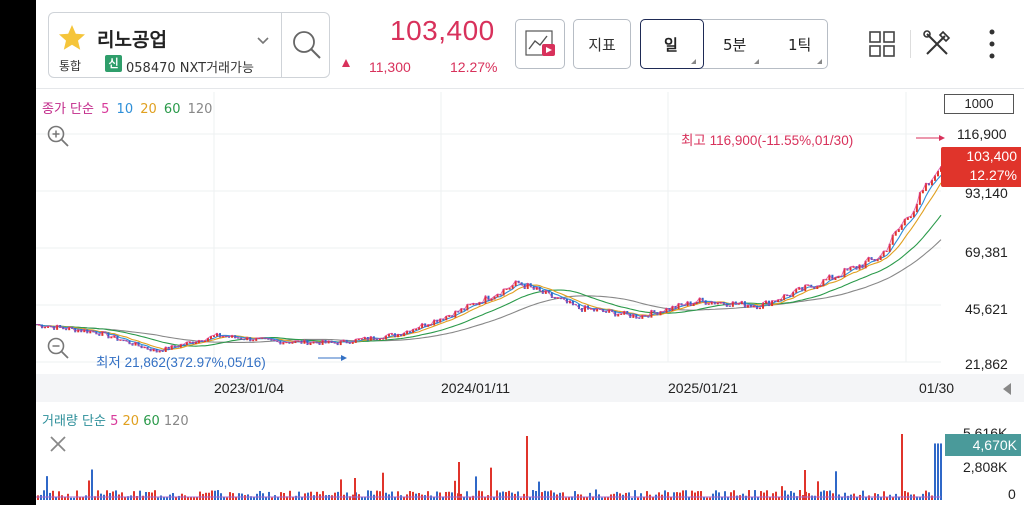 The height and width of the screenshot is (505, 1024). I want to click on period-day: 일, so click(671, 45).